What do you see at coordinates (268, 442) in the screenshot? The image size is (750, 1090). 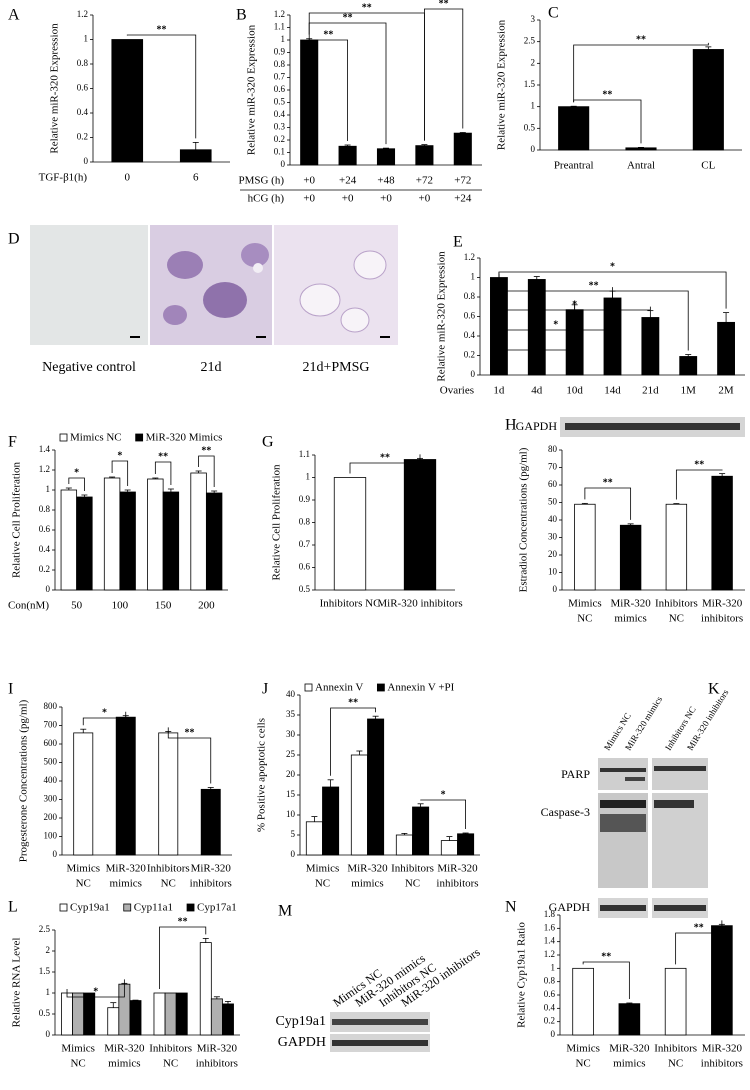 I see `panel-label: G` at bounding box center [268, 442].